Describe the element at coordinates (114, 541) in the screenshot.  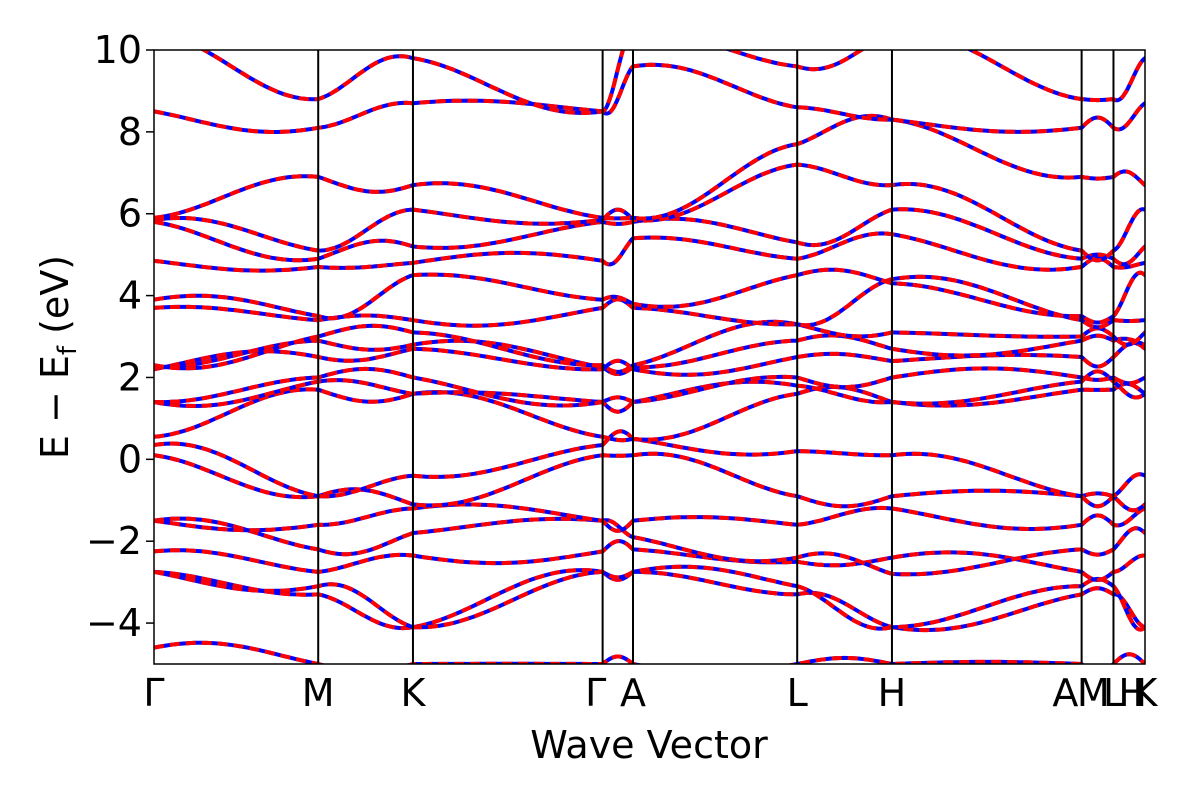
I see `y-tick-label: −2` at that location.